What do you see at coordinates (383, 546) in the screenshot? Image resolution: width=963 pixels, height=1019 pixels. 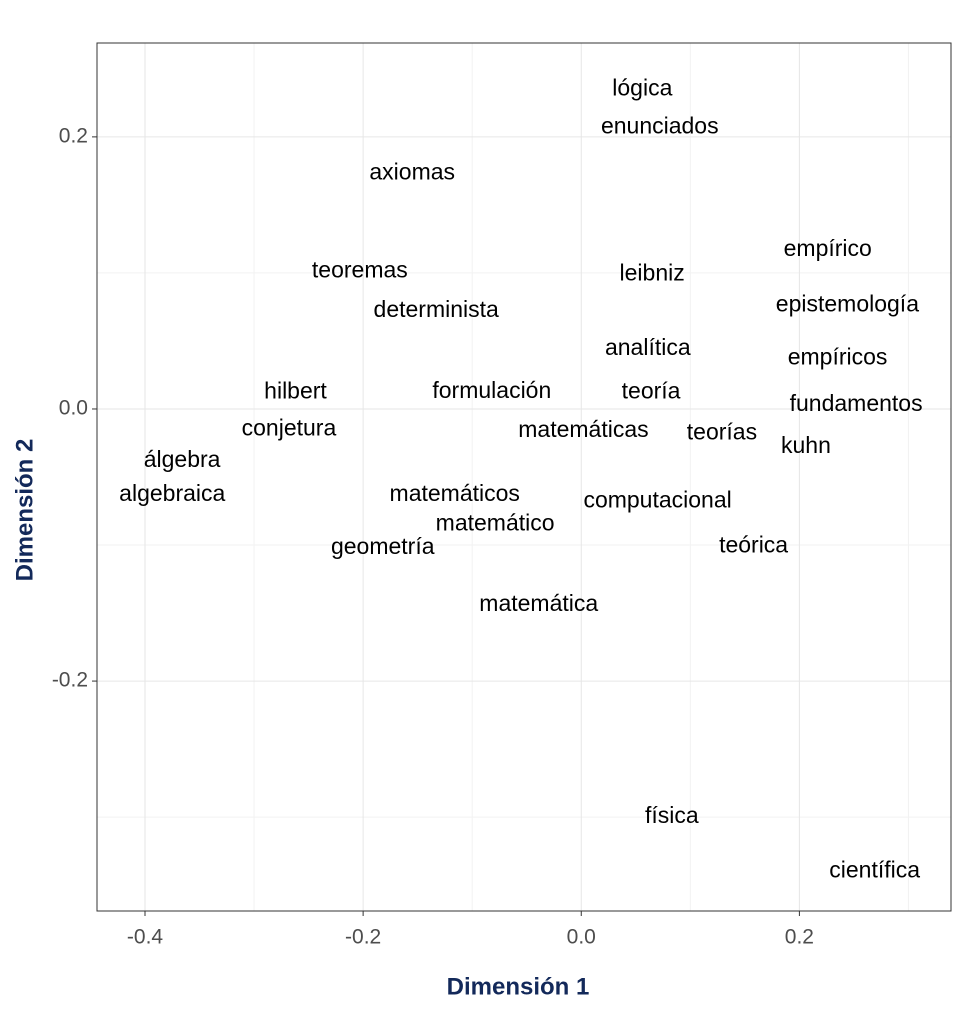 I see `point-label: geometría` at bounding box center [383, 546].